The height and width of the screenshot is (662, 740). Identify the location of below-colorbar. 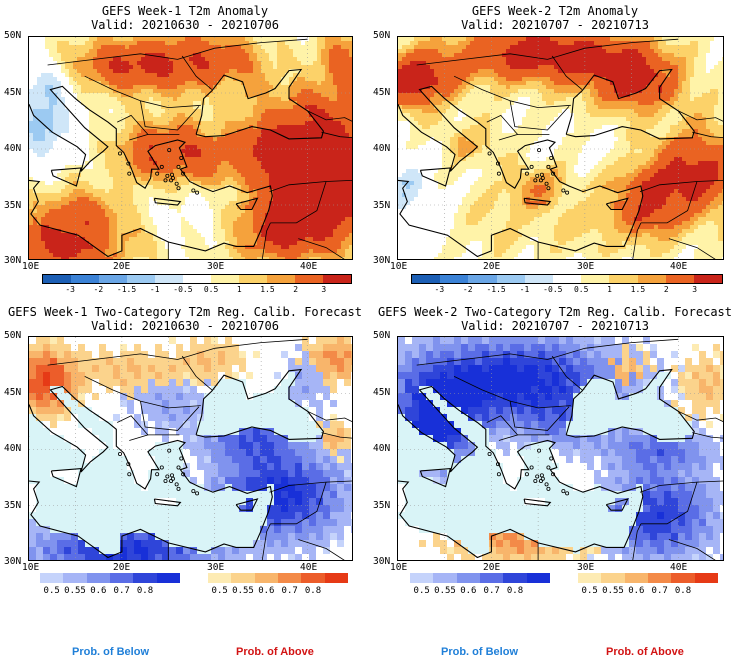
(110, 578).